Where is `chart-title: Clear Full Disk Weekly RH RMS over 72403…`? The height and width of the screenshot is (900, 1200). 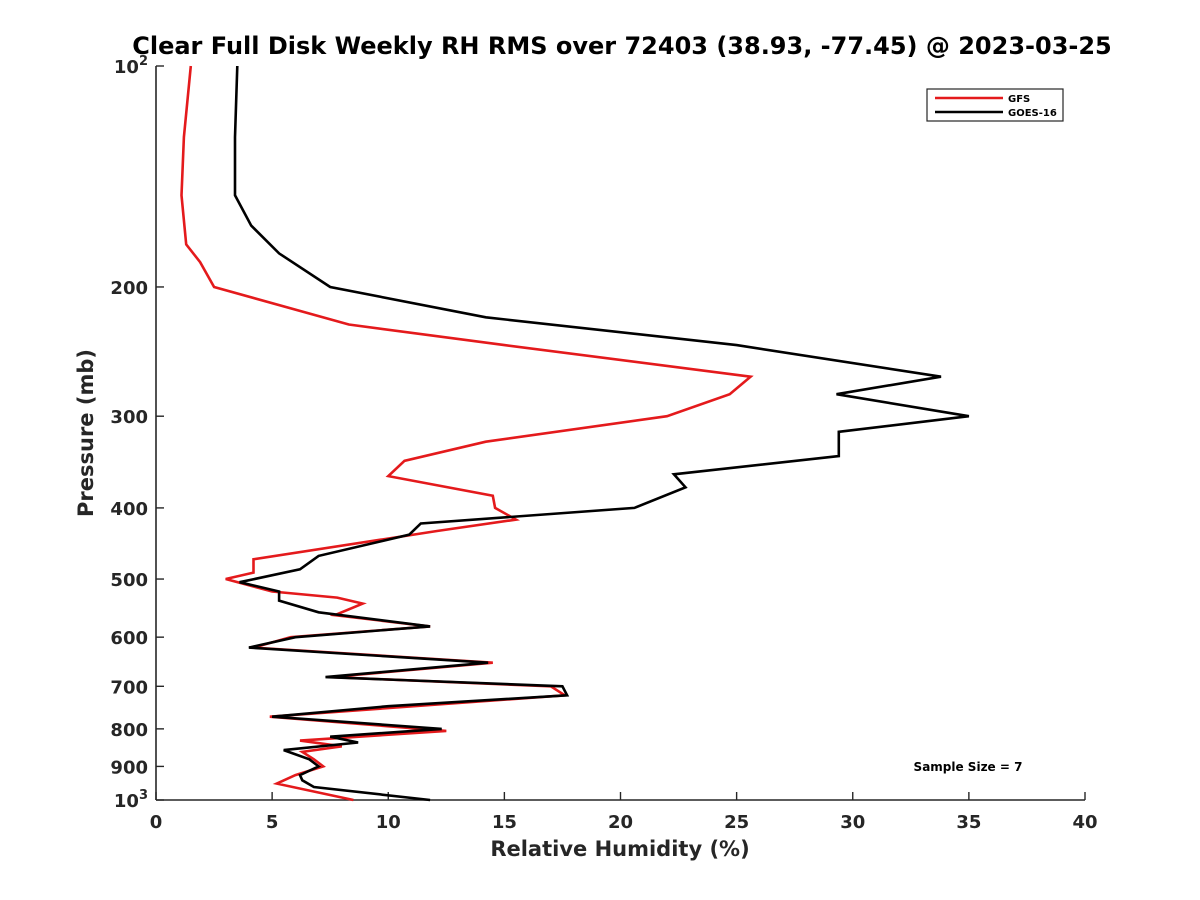 chart-title: Clear Full Disk Weekly RH RMS over 72403… is located at coordinates (622, 46).